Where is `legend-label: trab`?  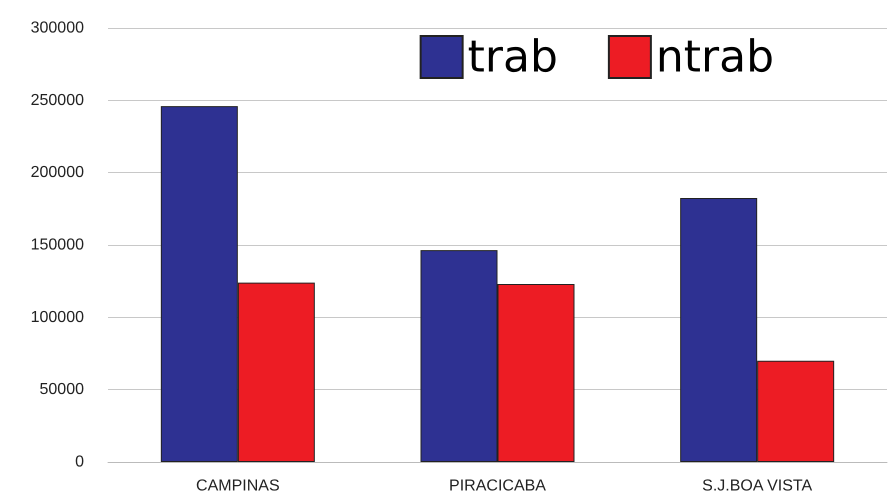
legend-label: trab is located at coordinates (513, 57).